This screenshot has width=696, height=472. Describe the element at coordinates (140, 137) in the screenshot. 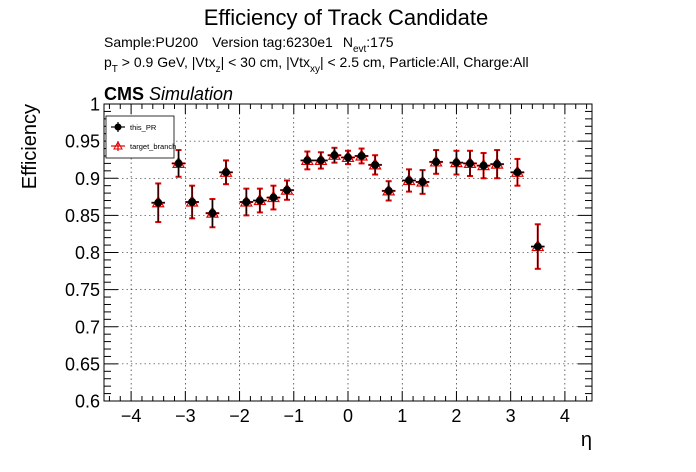

I see `legend: this_PR target_branch` at that location.